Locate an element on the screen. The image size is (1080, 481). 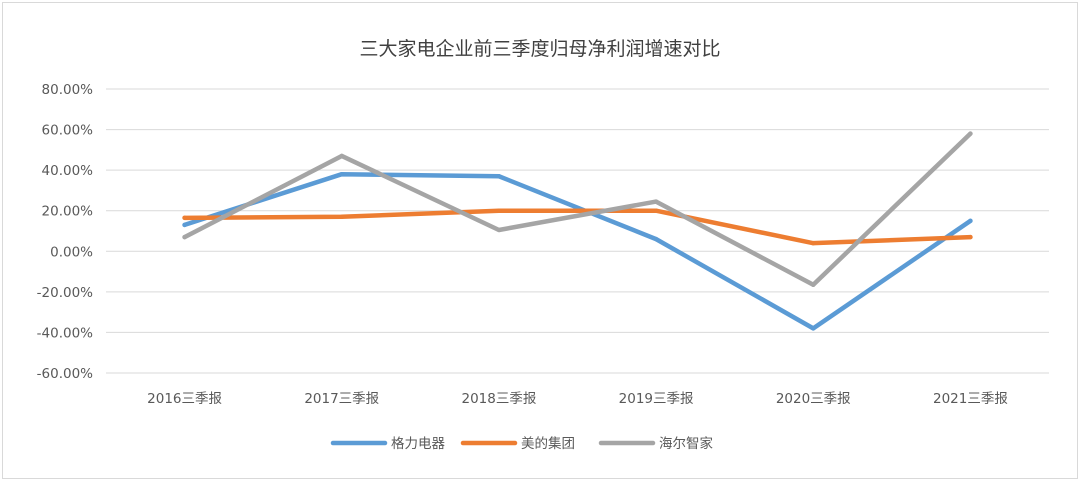
y-tick-label: 0.00% is located at coordinates (71, 252).